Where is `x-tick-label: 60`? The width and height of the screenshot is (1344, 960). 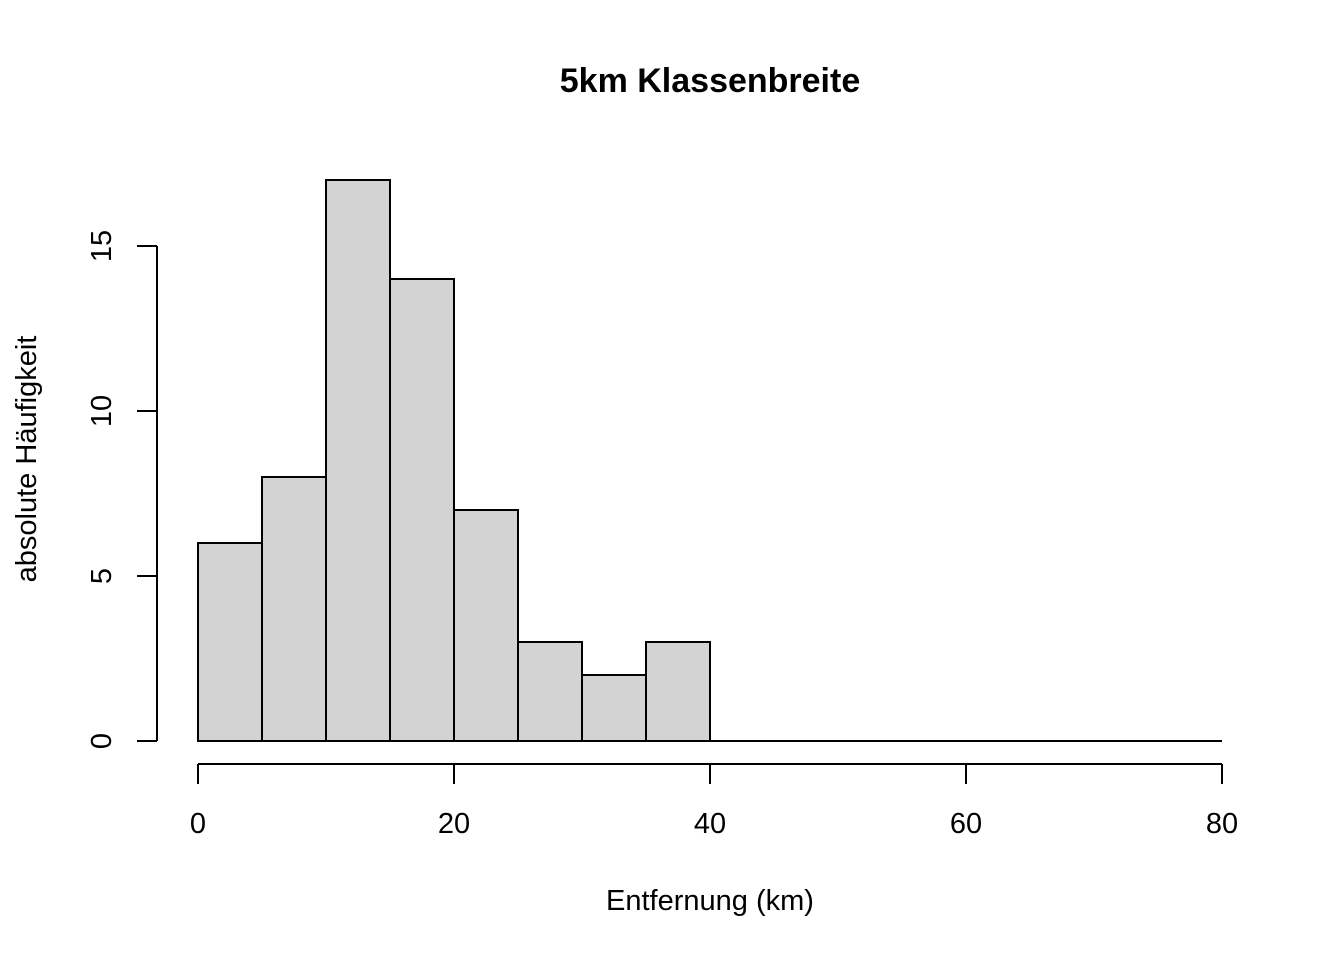 x-tick-label: 60 is located at coordinates (966, 824).